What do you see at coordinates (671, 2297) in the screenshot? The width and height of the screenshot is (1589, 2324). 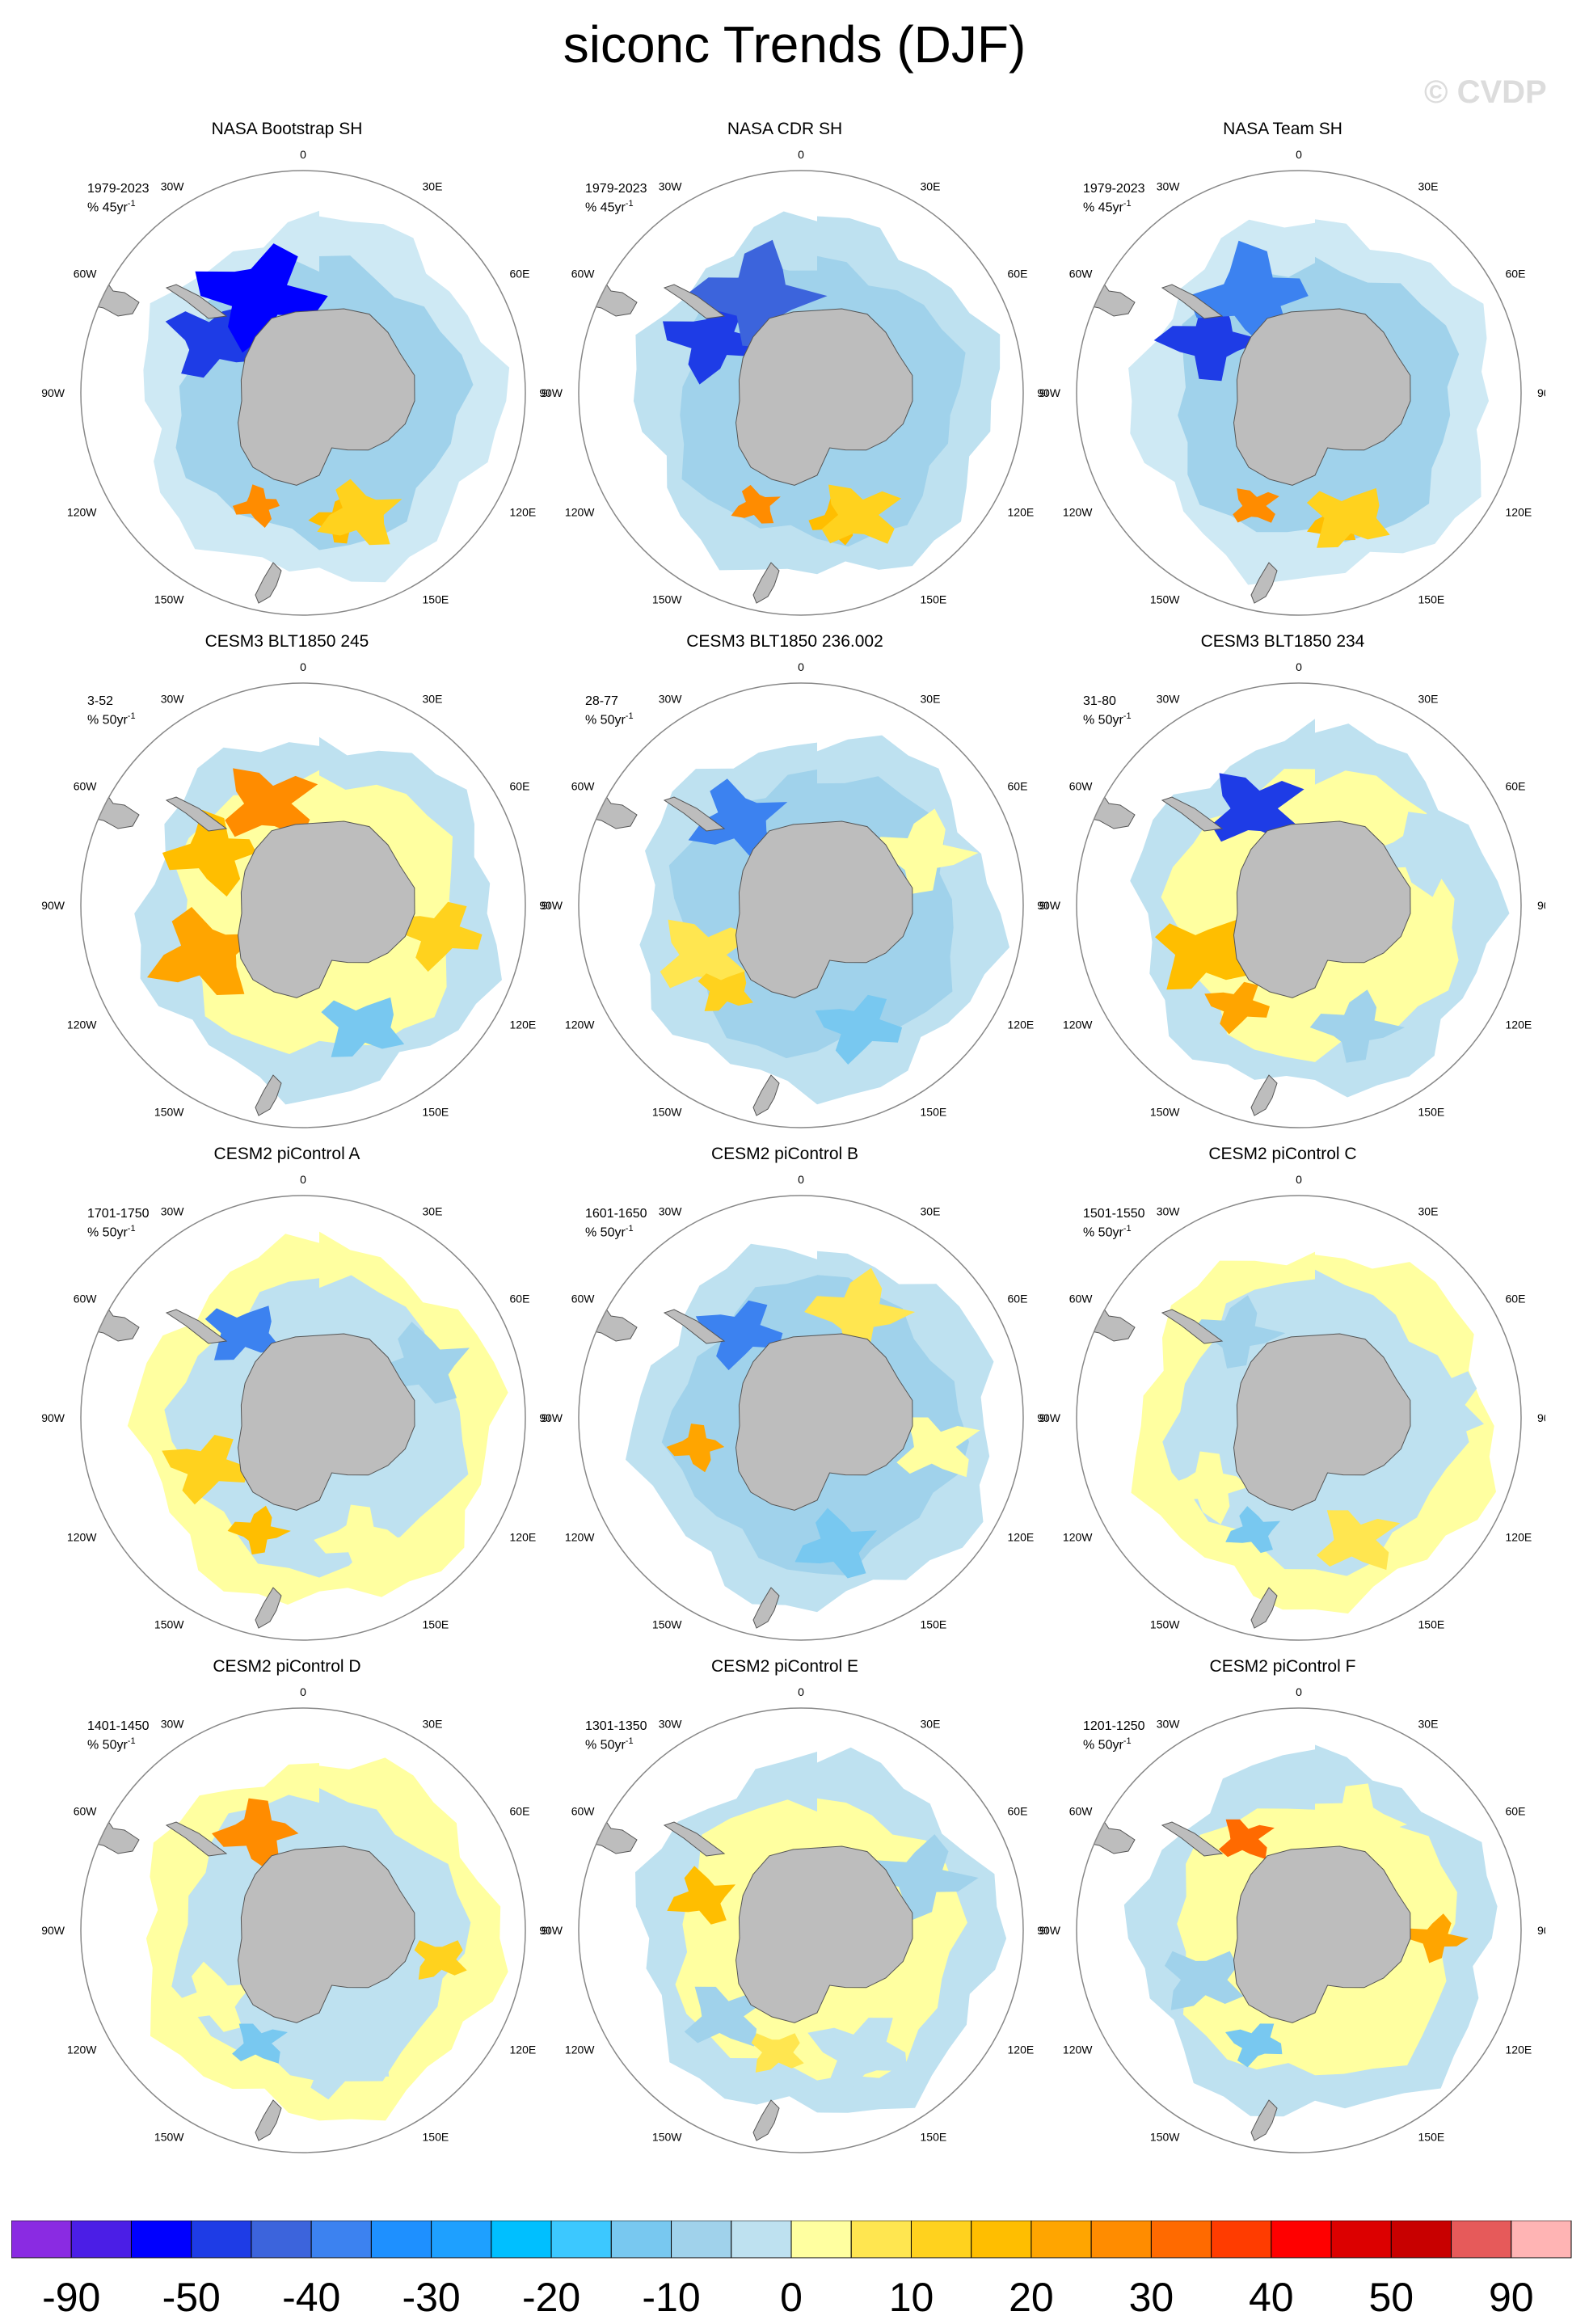 I see `colorbar-tick-label: -10` at bounding box center [671, 2297].